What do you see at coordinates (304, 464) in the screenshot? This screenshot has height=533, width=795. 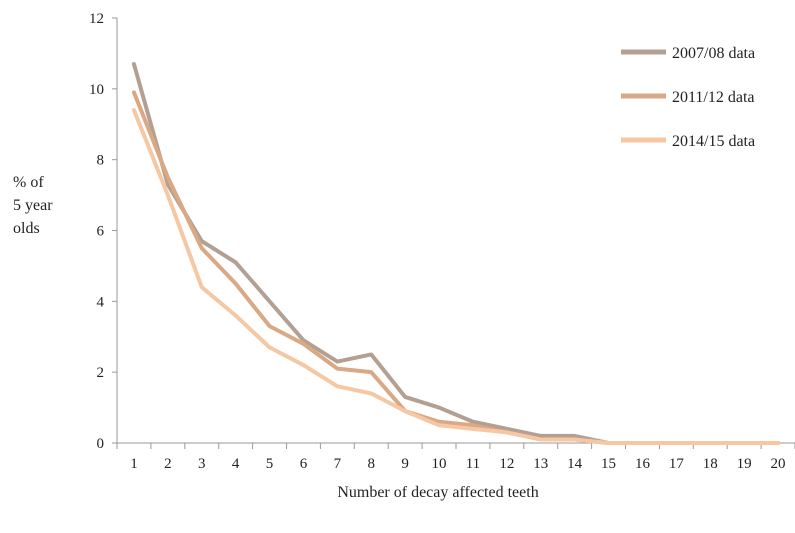 I see `x-tick-label: 6` at bounding box center [304, 464].